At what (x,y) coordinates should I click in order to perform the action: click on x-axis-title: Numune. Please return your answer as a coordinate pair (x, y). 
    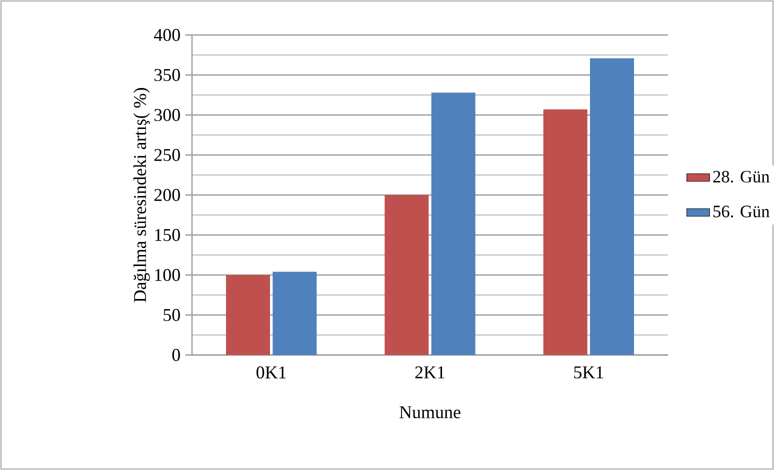
    Looking at the image, I should click on (430, 412).